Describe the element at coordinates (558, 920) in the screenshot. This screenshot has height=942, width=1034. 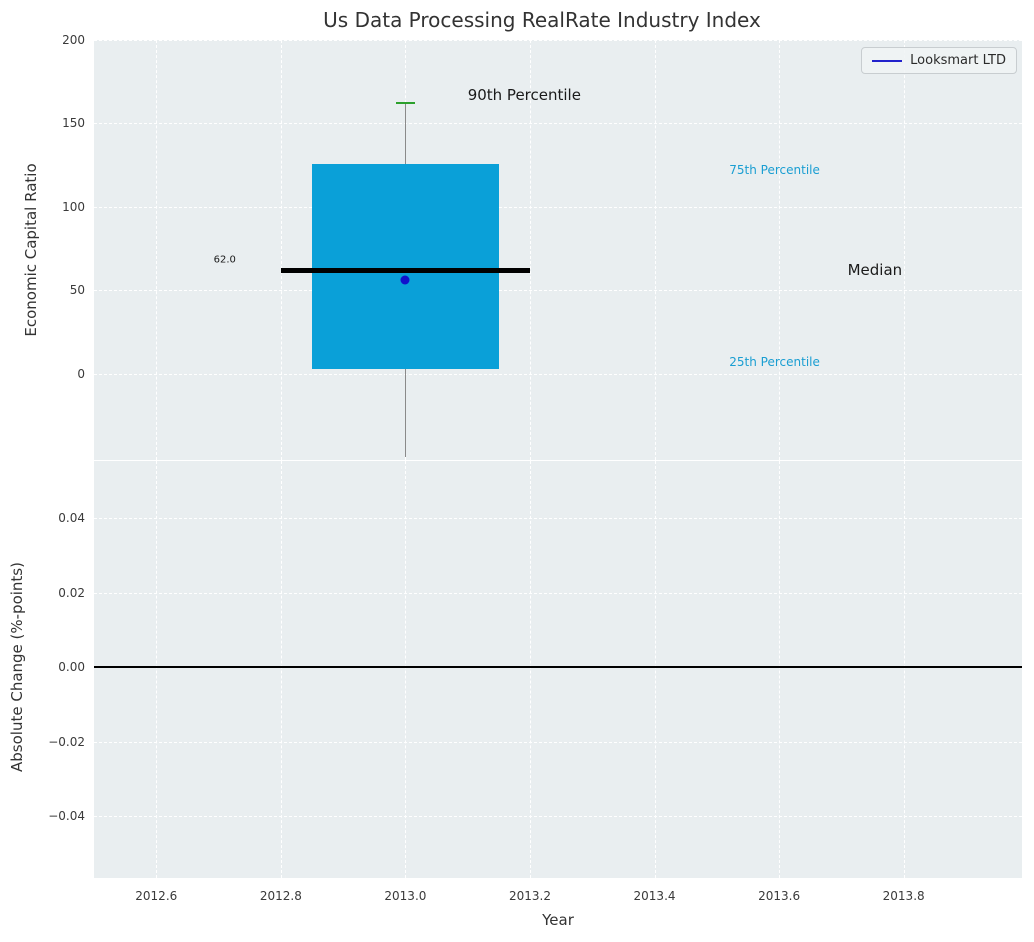
I see `x-axis-label: Year` at that location.